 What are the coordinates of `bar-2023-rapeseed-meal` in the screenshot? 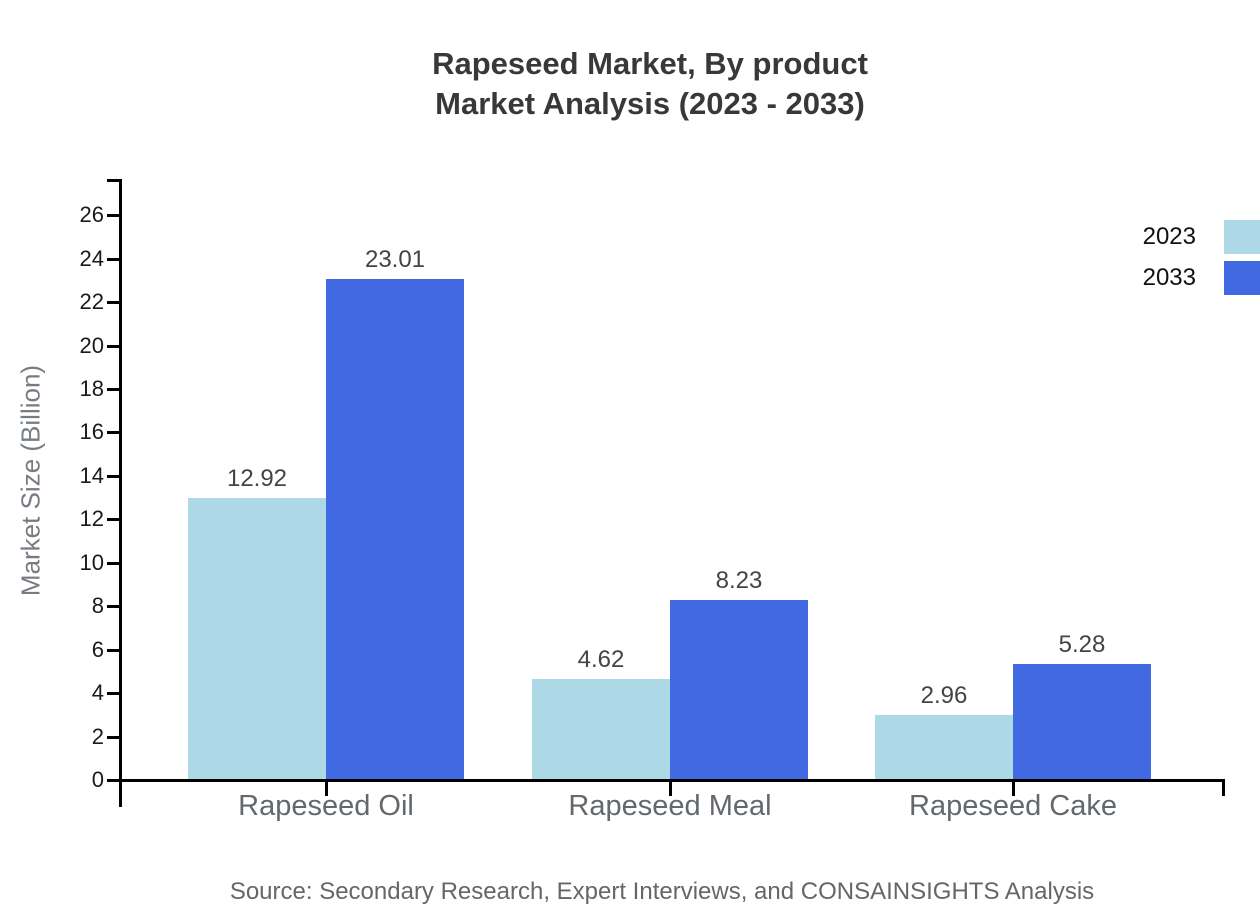 It's located at (601, 728).